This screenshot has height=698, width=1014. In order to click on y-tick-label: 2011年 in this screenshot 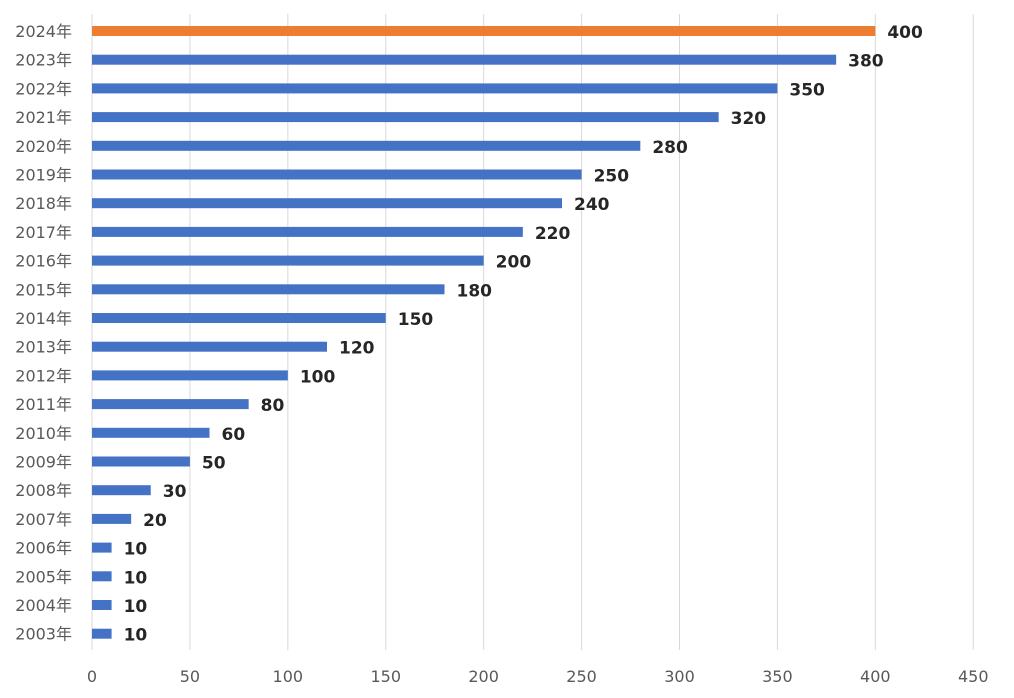, I will do `click(43, 404)`.